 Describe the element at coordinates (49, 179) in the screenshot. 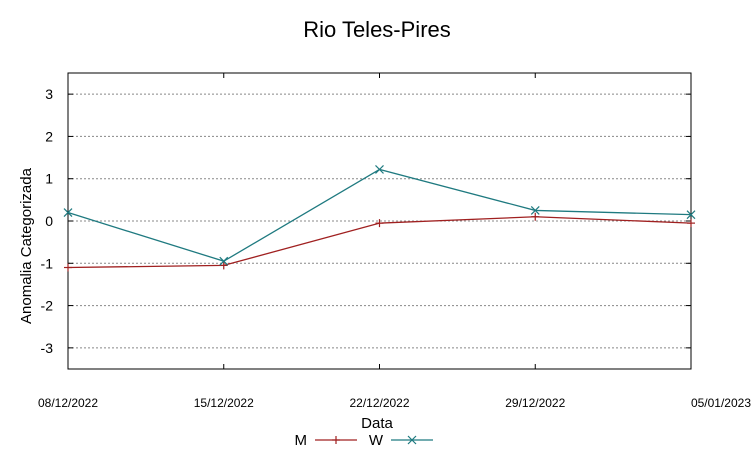

I see `y-tick-label: 1` at that location.